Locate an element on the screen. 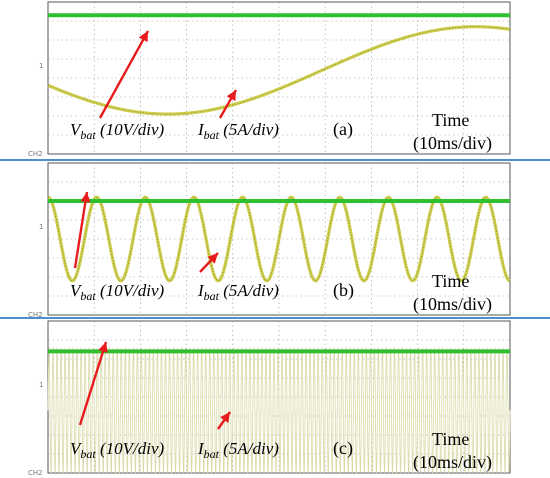  panel-label: (c) is located at coordinates (343, 448).